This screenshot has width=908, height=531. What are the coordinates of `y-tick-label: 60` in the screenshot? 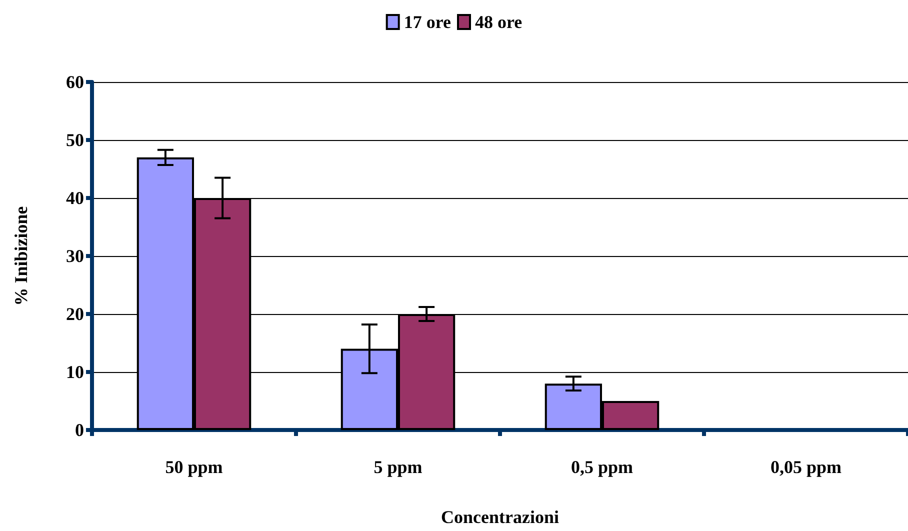 It's located at (75, 82).